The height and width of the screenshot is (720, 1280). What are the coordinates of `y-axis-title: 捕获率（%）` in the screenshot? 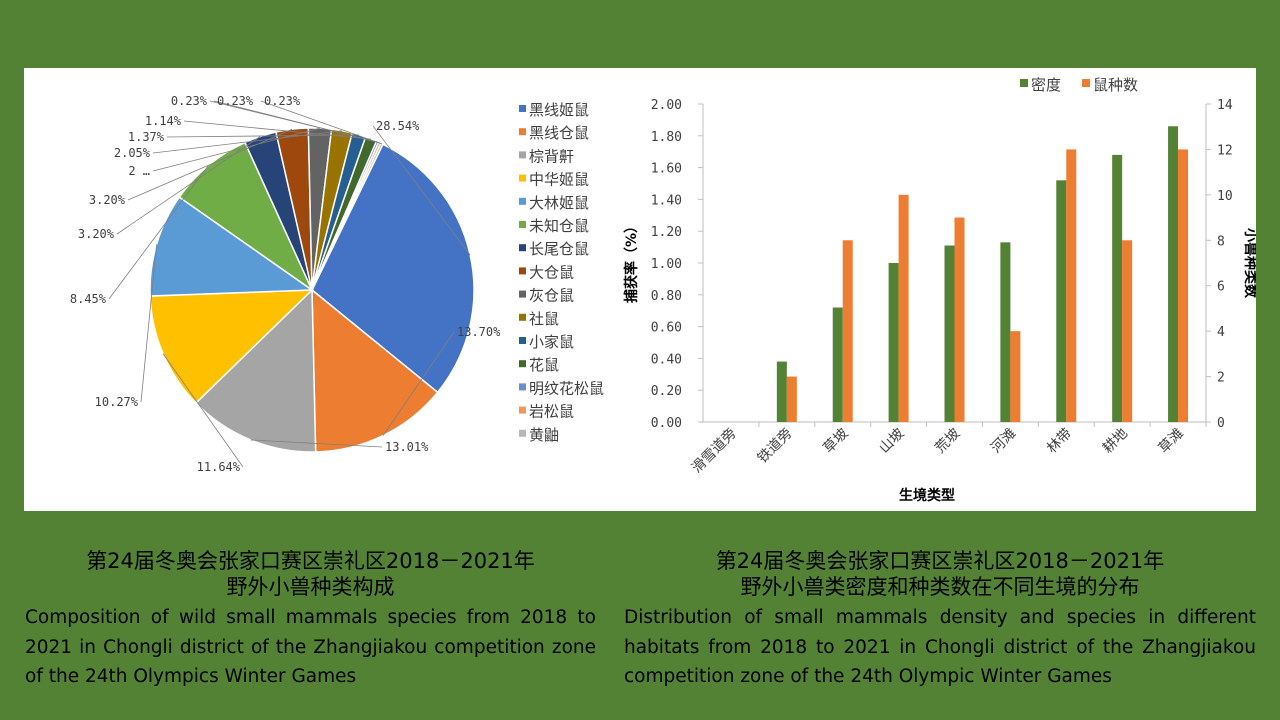 It's located at (631, 261).